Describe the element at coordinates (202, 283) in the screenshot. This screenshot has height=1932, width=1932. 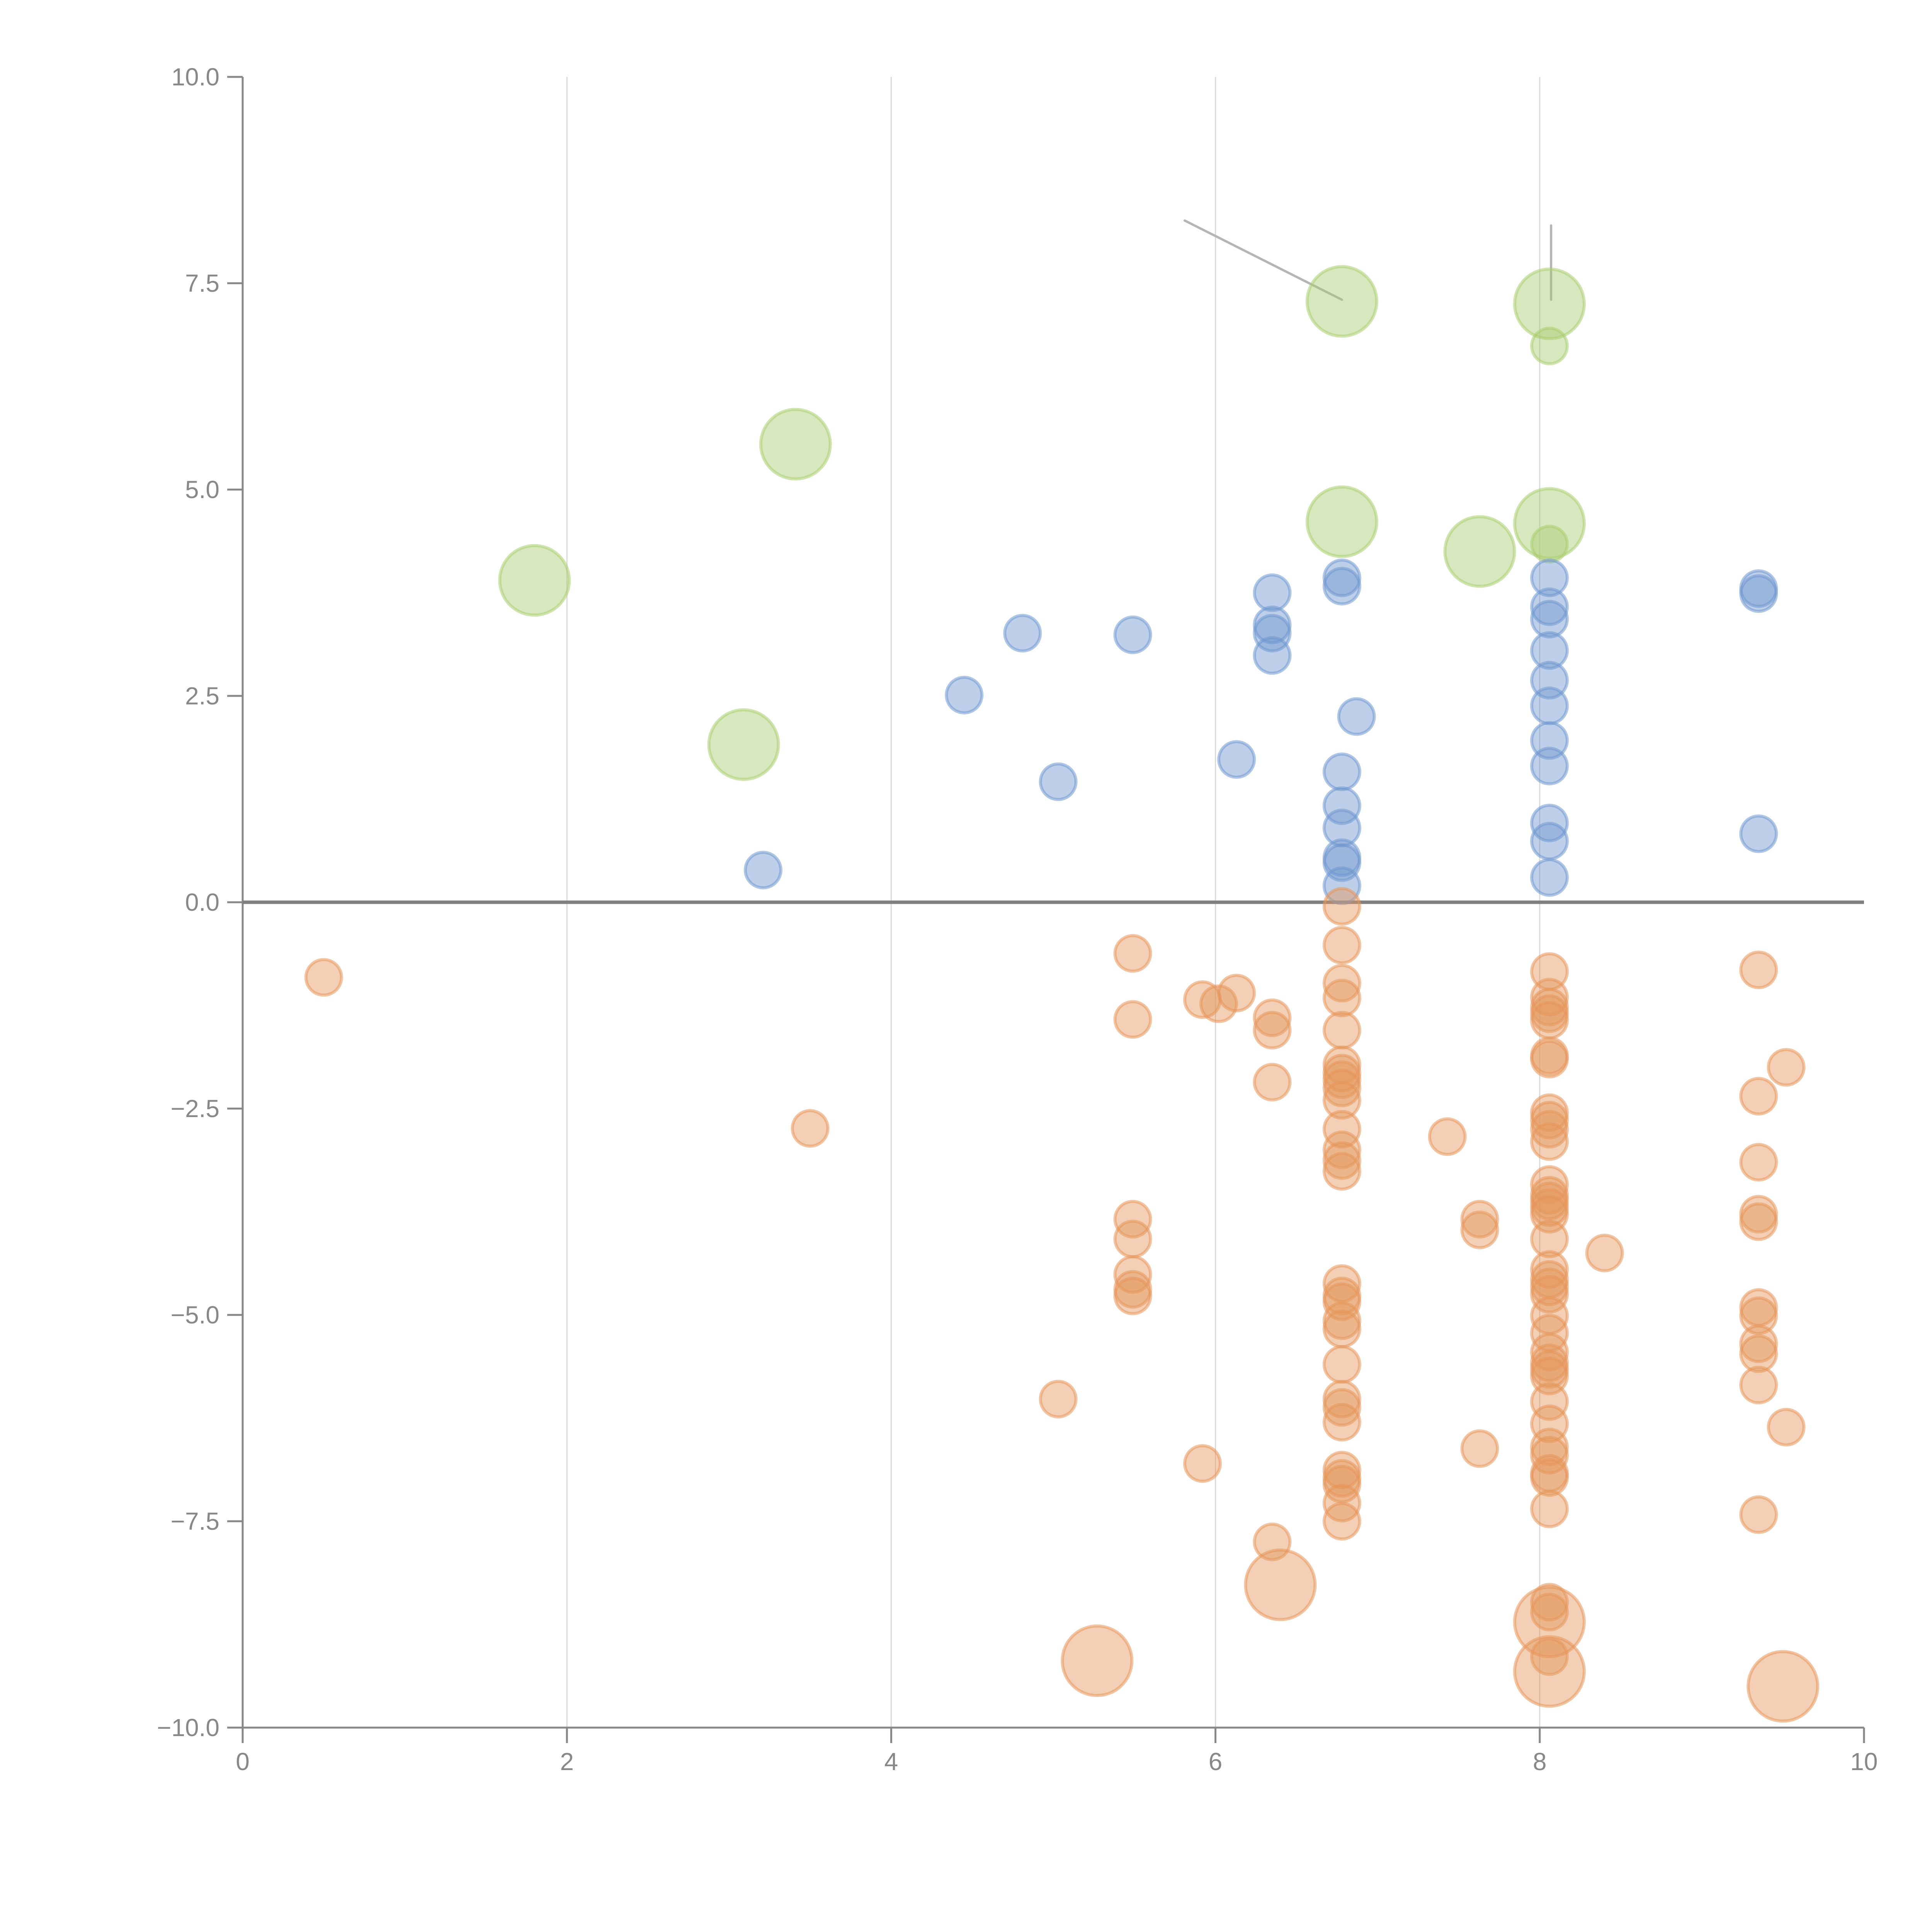
I see `y-tick-label: 7.5` at that location.